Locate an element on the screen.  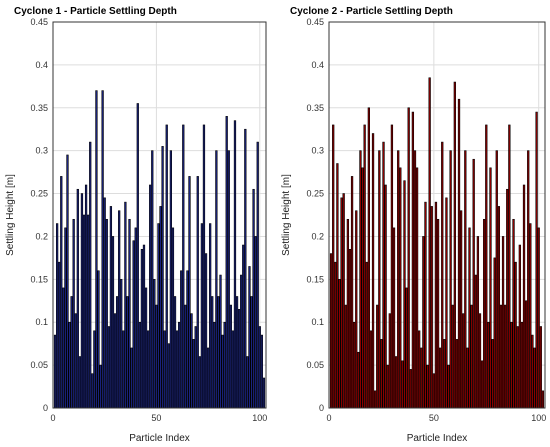
x-tick-label: 50 is located at coordinates (156, 418).